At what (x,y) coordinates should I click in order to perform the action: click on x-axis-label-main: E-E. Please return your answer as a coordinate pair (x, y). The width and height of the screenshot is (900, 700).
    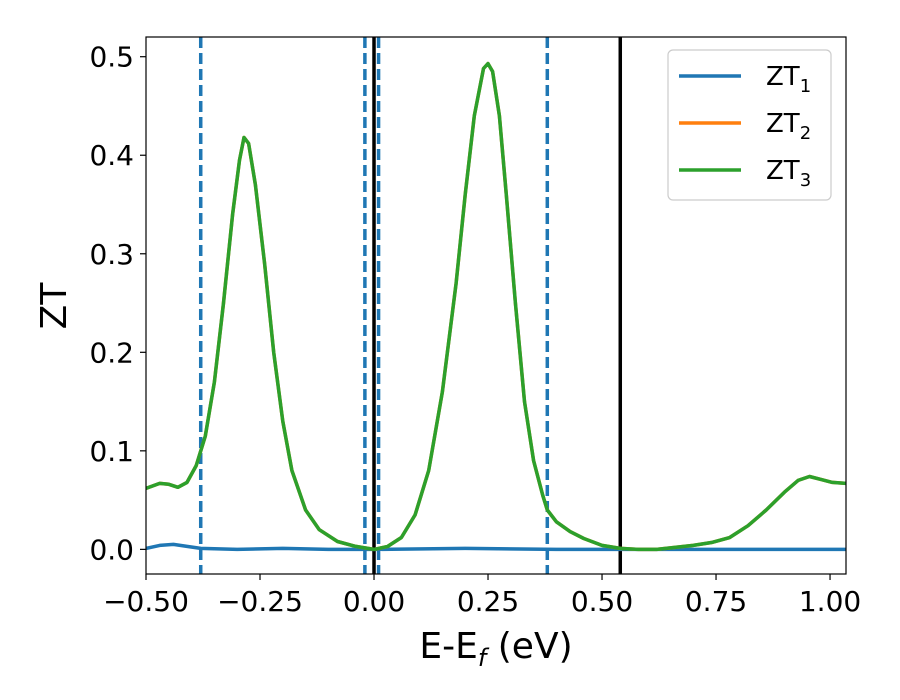
    Looking at the image, I should click on (448, 646).